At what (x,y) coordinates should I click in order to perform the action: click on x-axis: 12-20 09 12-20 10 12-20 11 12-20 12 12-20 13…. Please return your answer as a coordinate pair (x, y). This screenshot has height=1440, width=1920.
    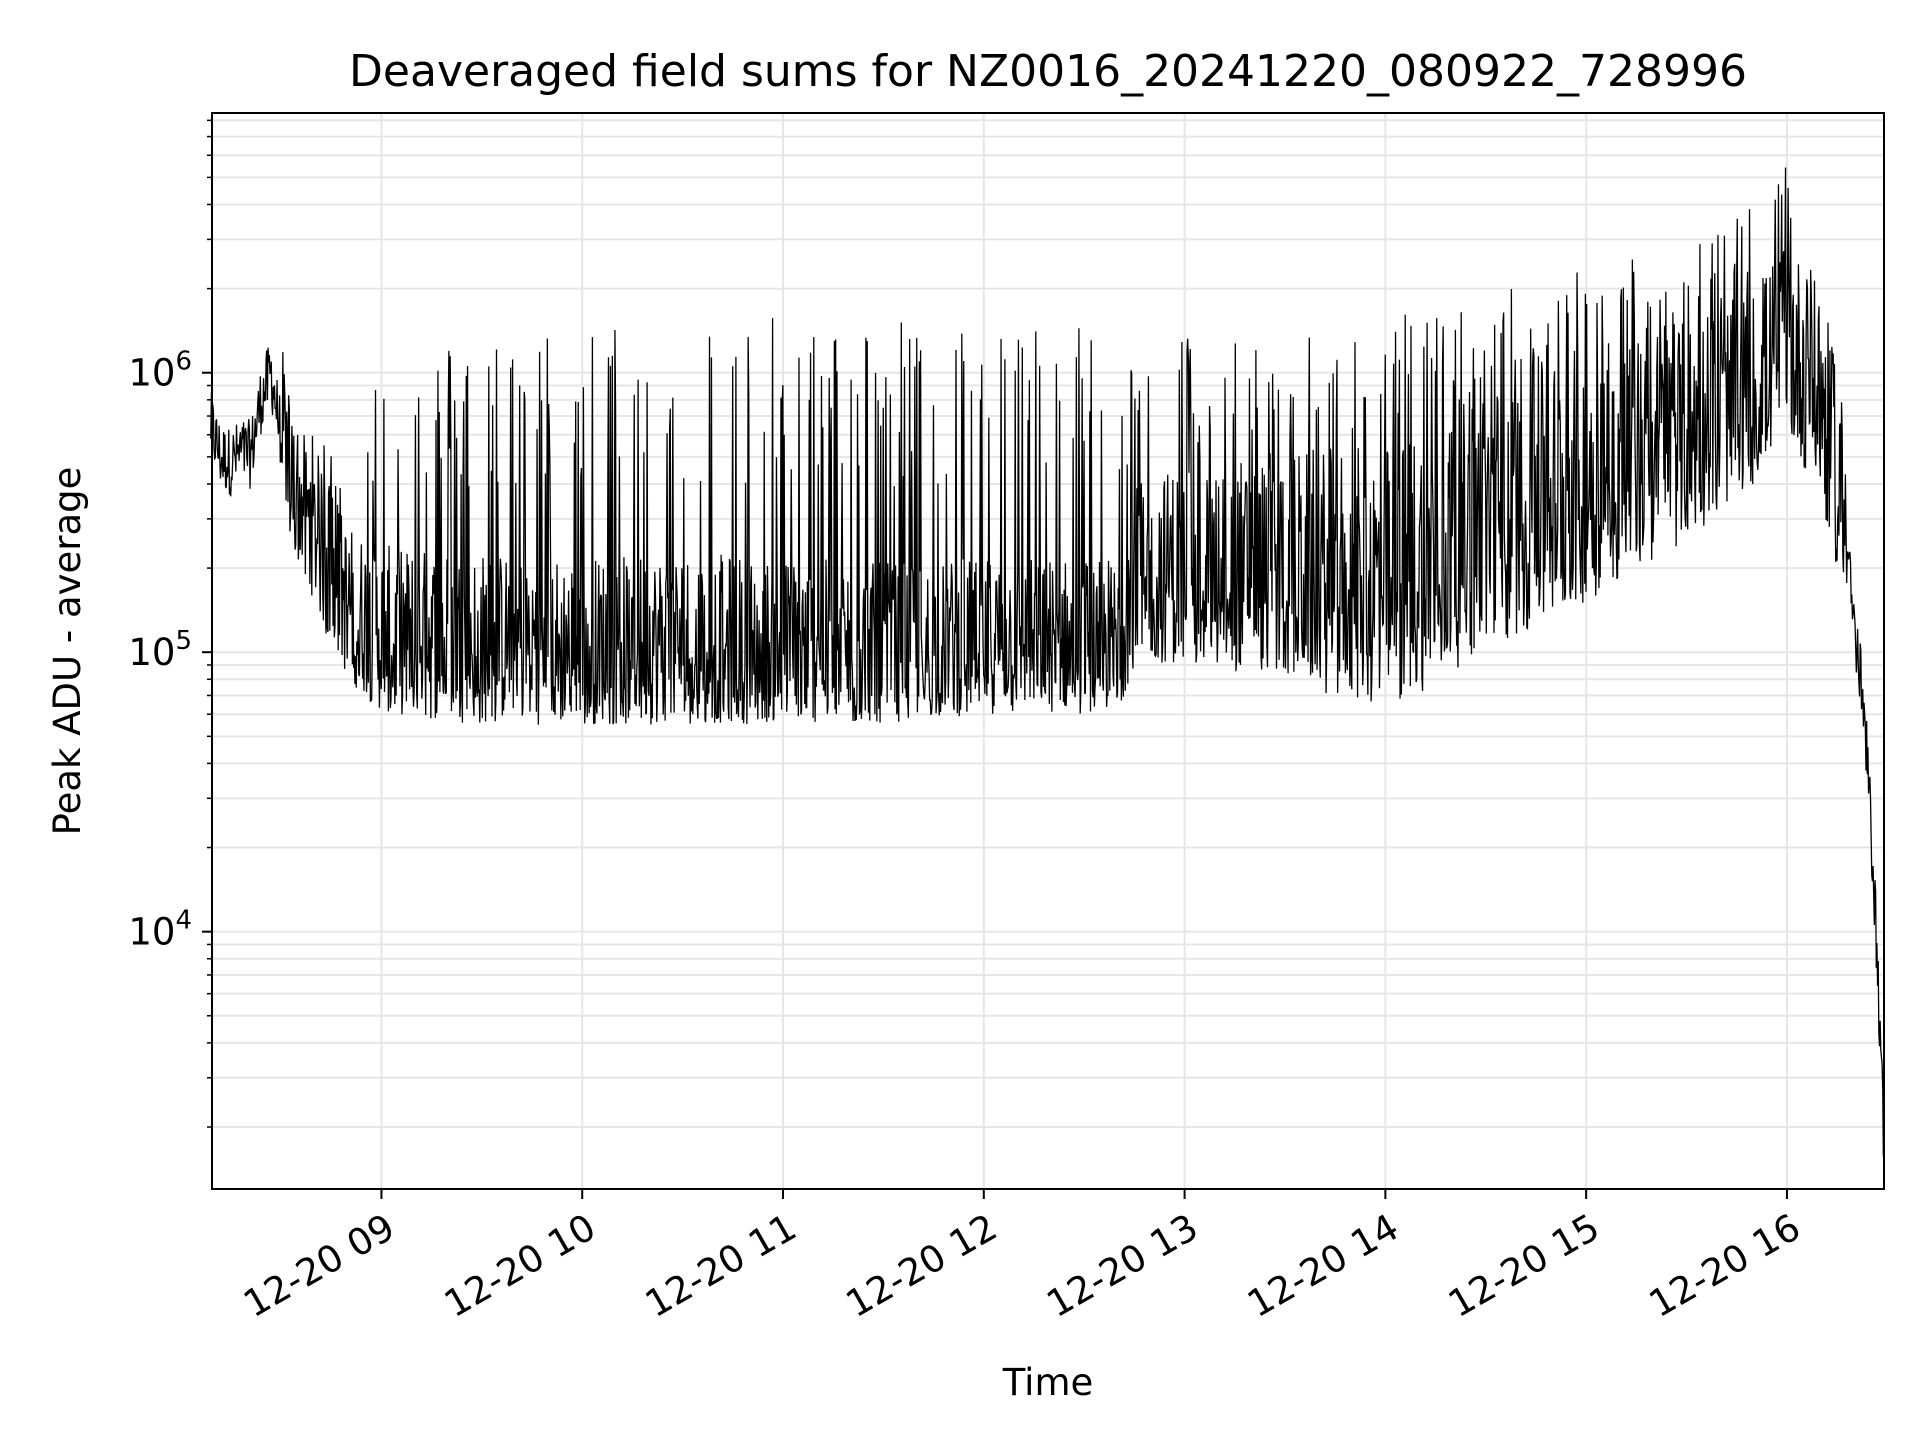
    Looking at the image, I should click on (1021, 1257).